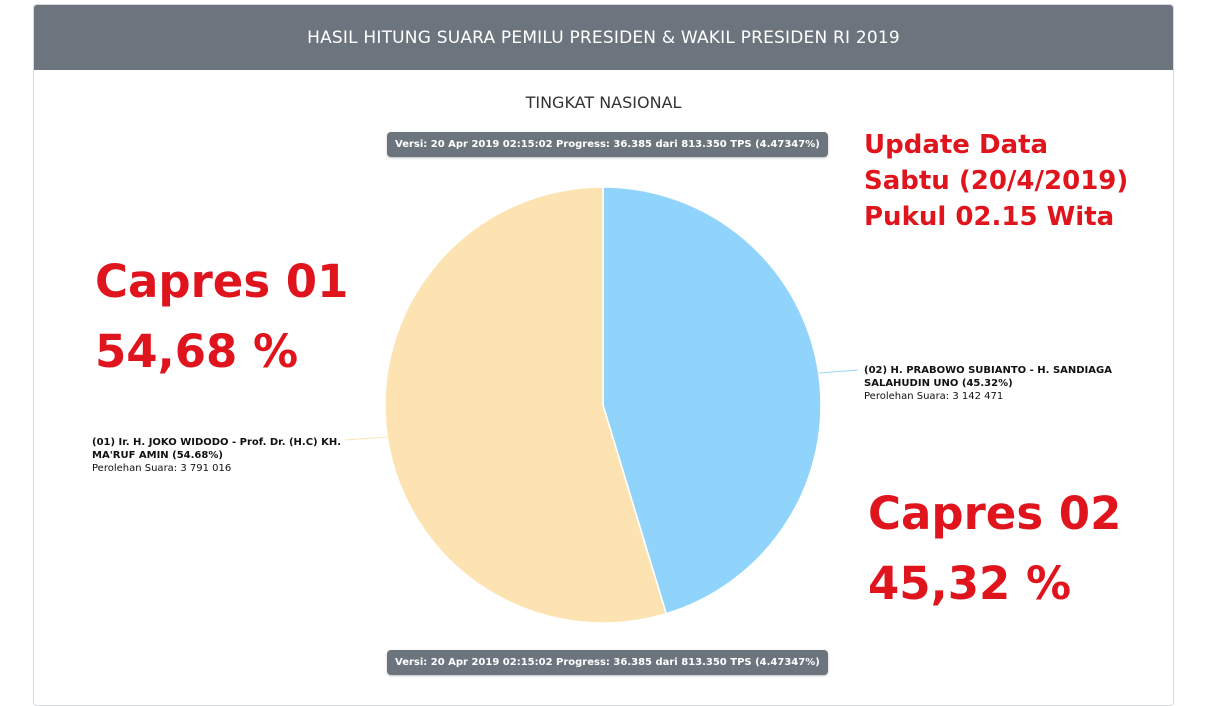 This screenshot has height=706, width=1223. Describe the element at coordinates (970, 583) in the screenshot. I see `capres-02-percent: 45,32 %` at that location.